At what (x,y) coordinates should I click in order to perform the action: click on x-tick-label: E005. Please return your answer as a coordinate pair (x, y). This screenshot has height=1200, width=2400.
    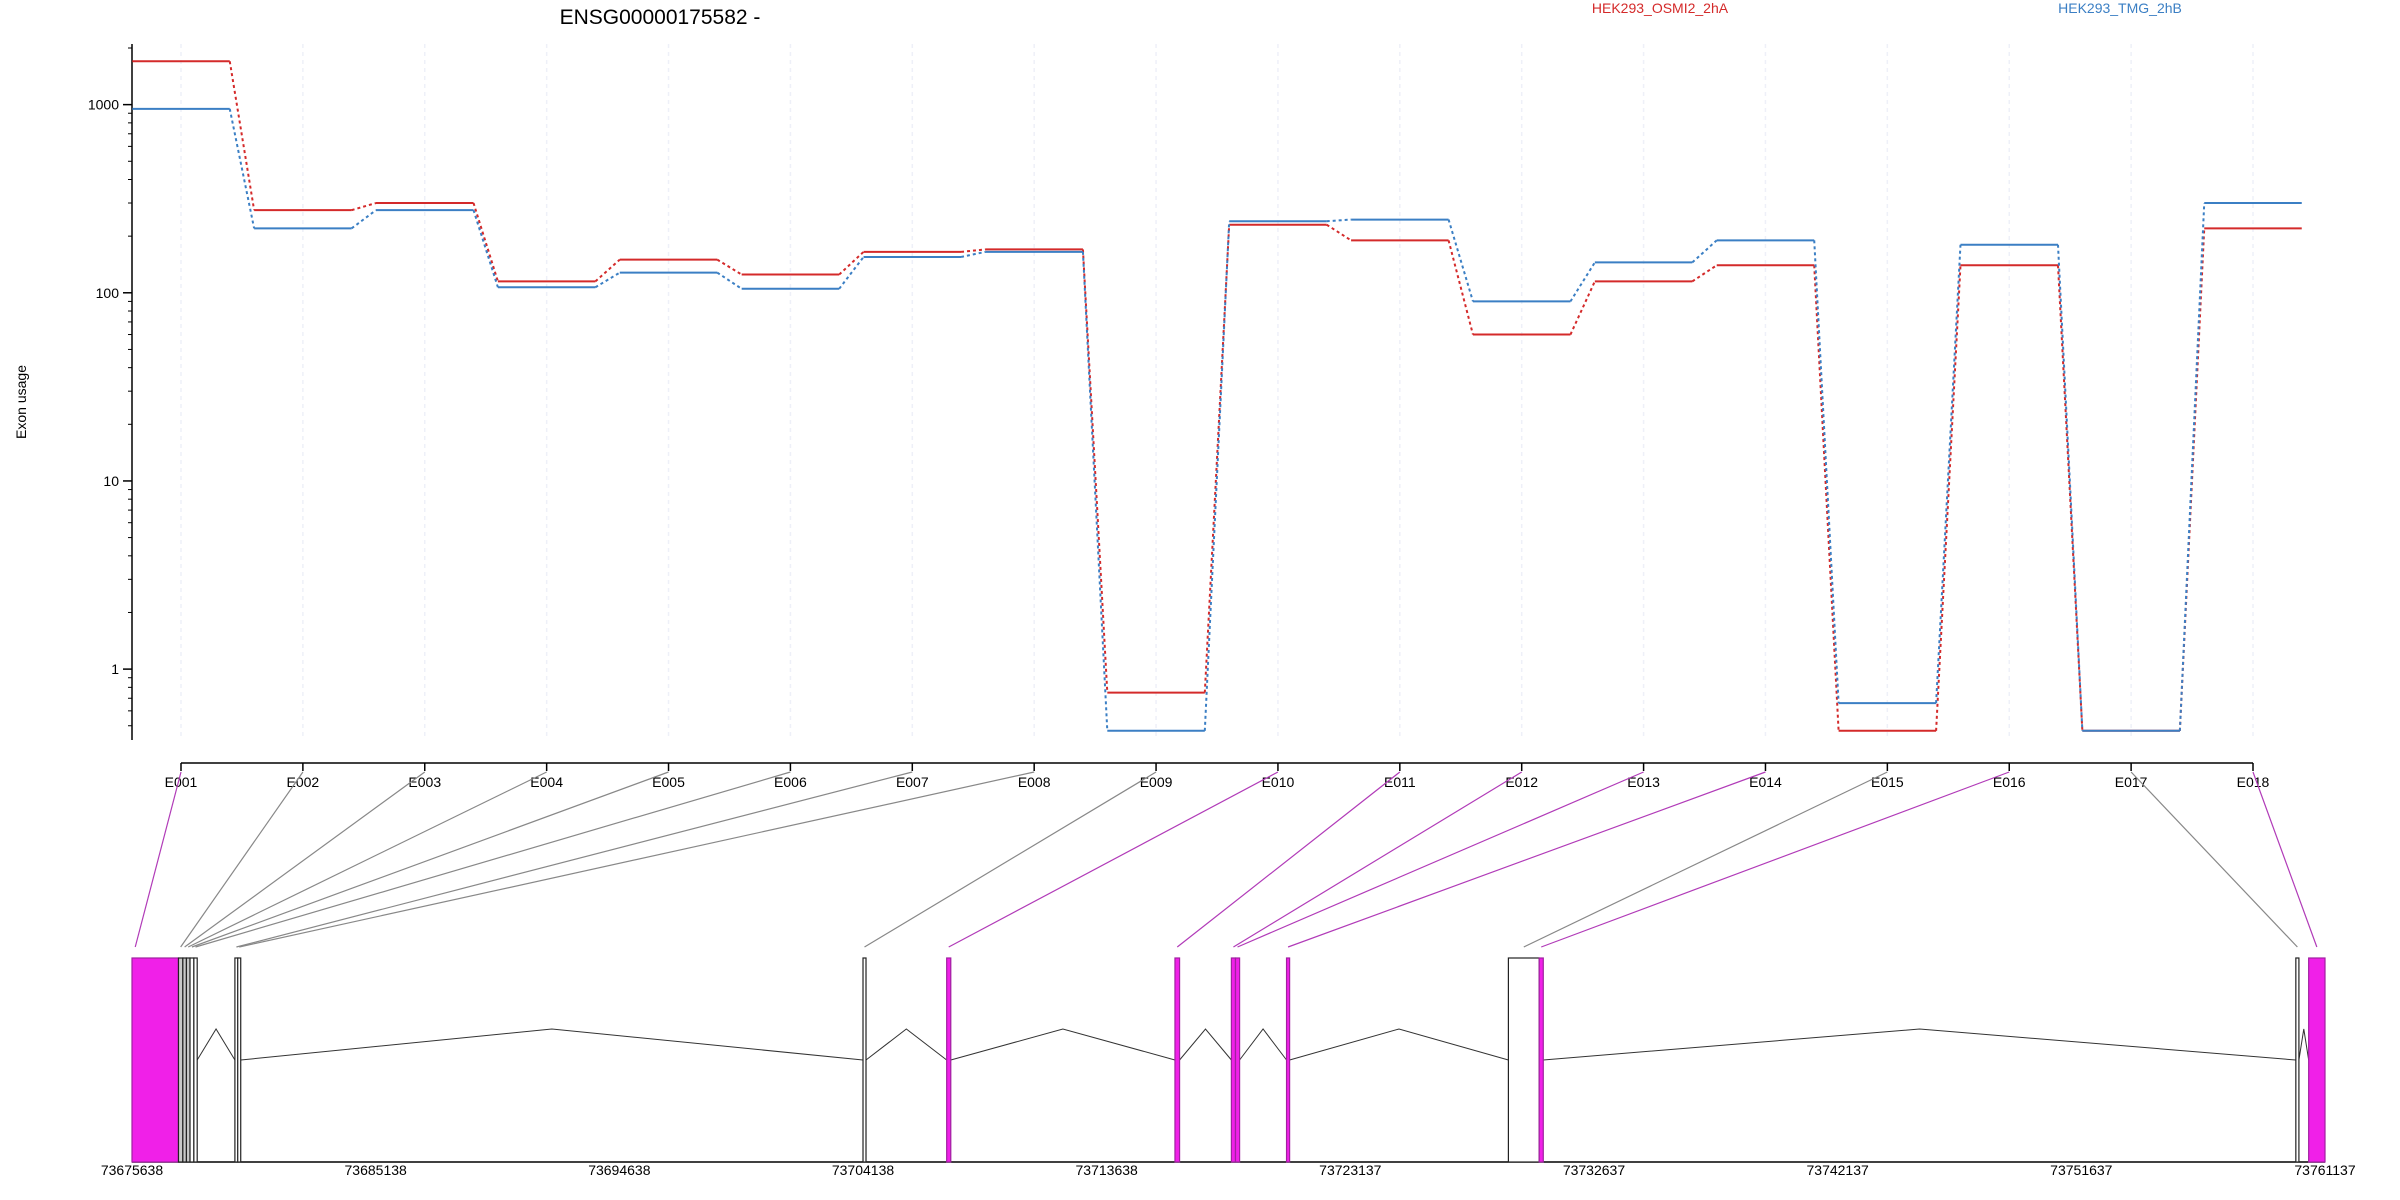
    Looking at the image, I should click on (668, 782).